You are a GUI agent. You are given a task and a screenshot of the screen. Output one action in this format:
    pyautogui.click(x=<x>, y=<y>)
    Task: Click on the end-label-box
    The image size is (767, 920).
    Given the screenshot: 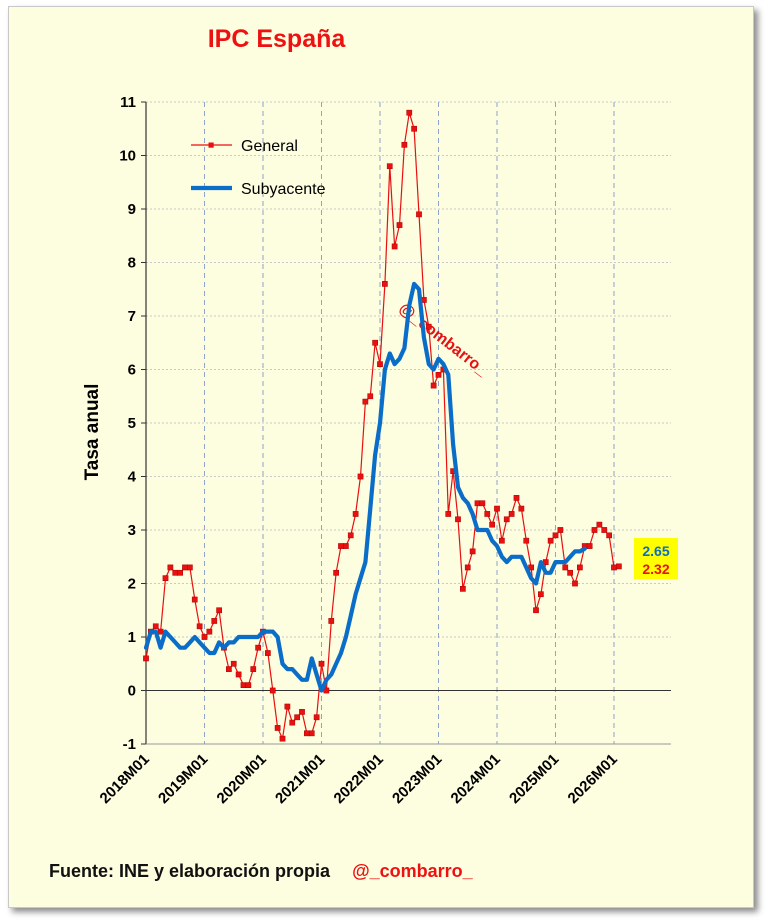 What is the action you would take?
    pyautogui.click(x=656, y=558)
    